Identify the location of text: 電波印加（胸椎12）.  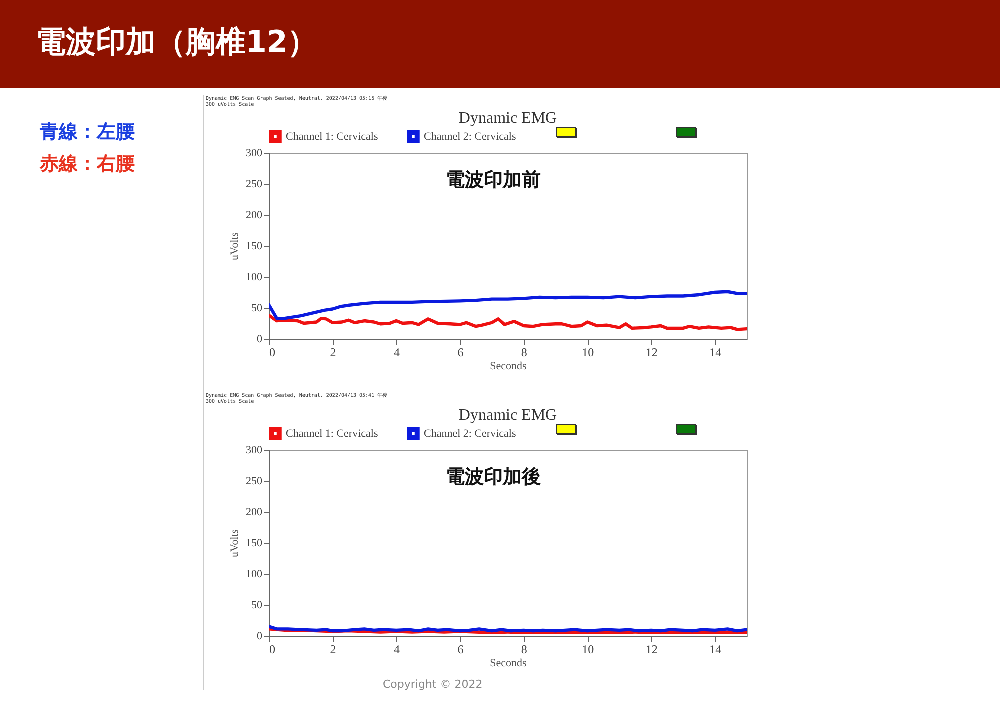
(177, 43).